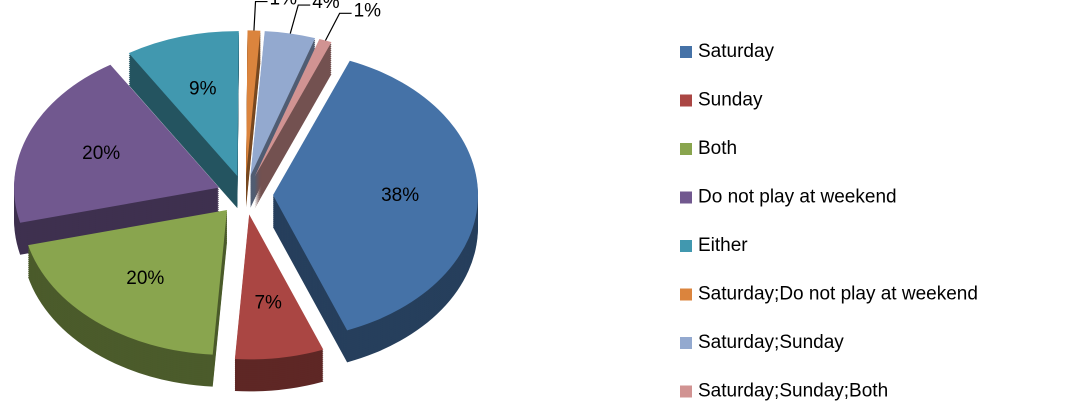 Image resolution: width=1074 pixels, height=410 pixels. What do you see at coordinates (797, 197) in the screenshot?
I see `legend-label: Do not play at weekend` at bounding box center [797, 197].